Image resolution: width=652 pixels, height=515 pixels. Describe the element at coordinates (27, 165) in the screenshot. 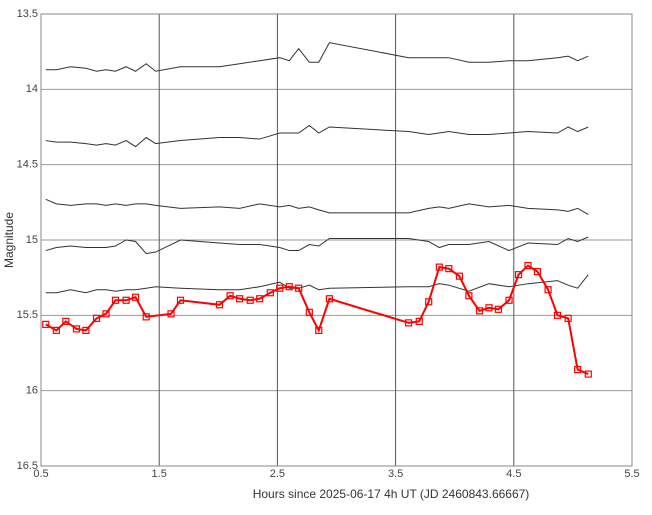

I see `y-tick-label: 14.5` at that location.